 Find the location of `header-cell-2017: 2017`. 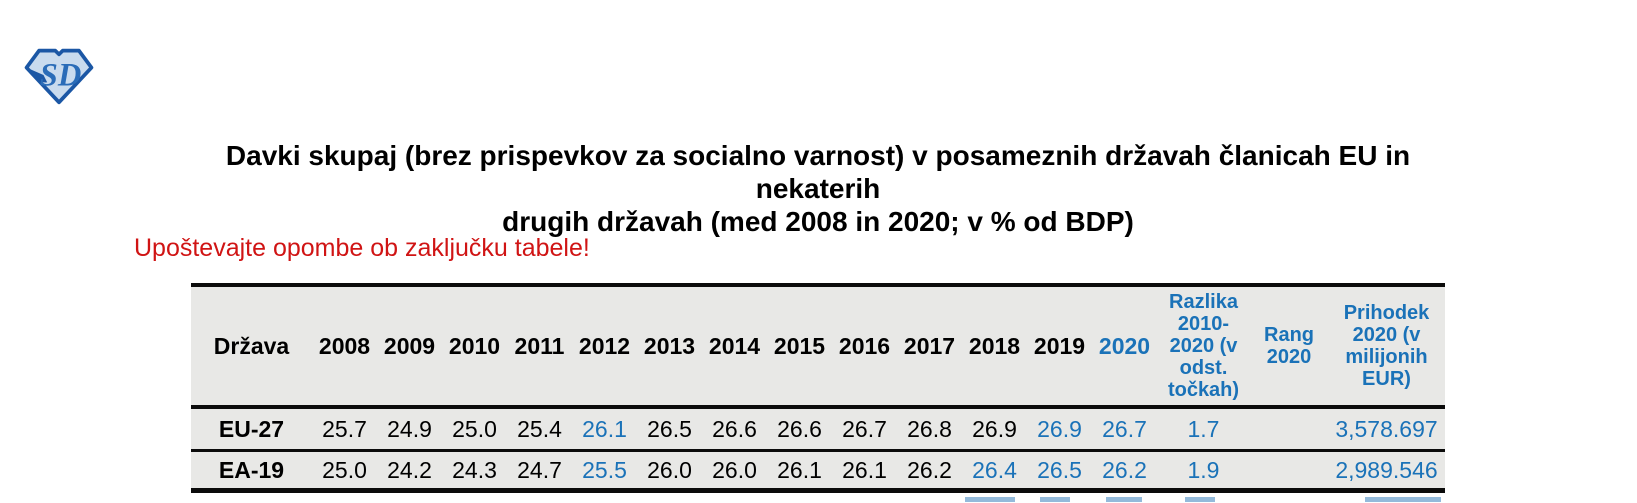

header-cell-2017: 2017 is located at coordinates (929, 347).